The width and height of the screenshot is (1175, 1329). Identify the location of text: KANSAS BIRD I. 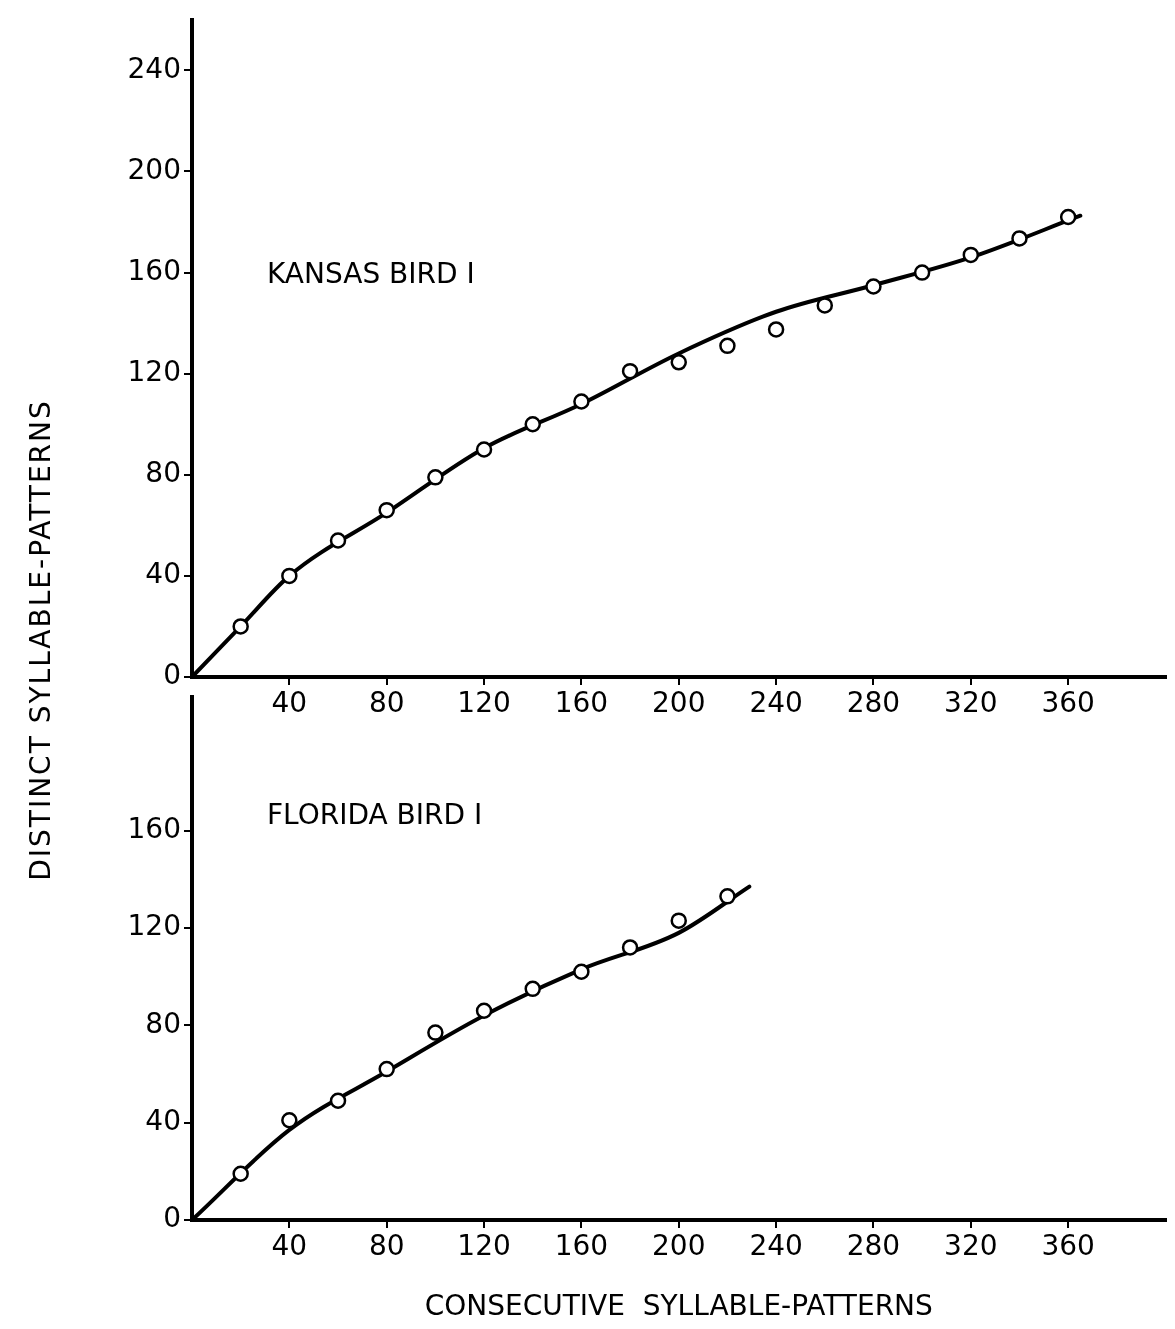
(371, 274).